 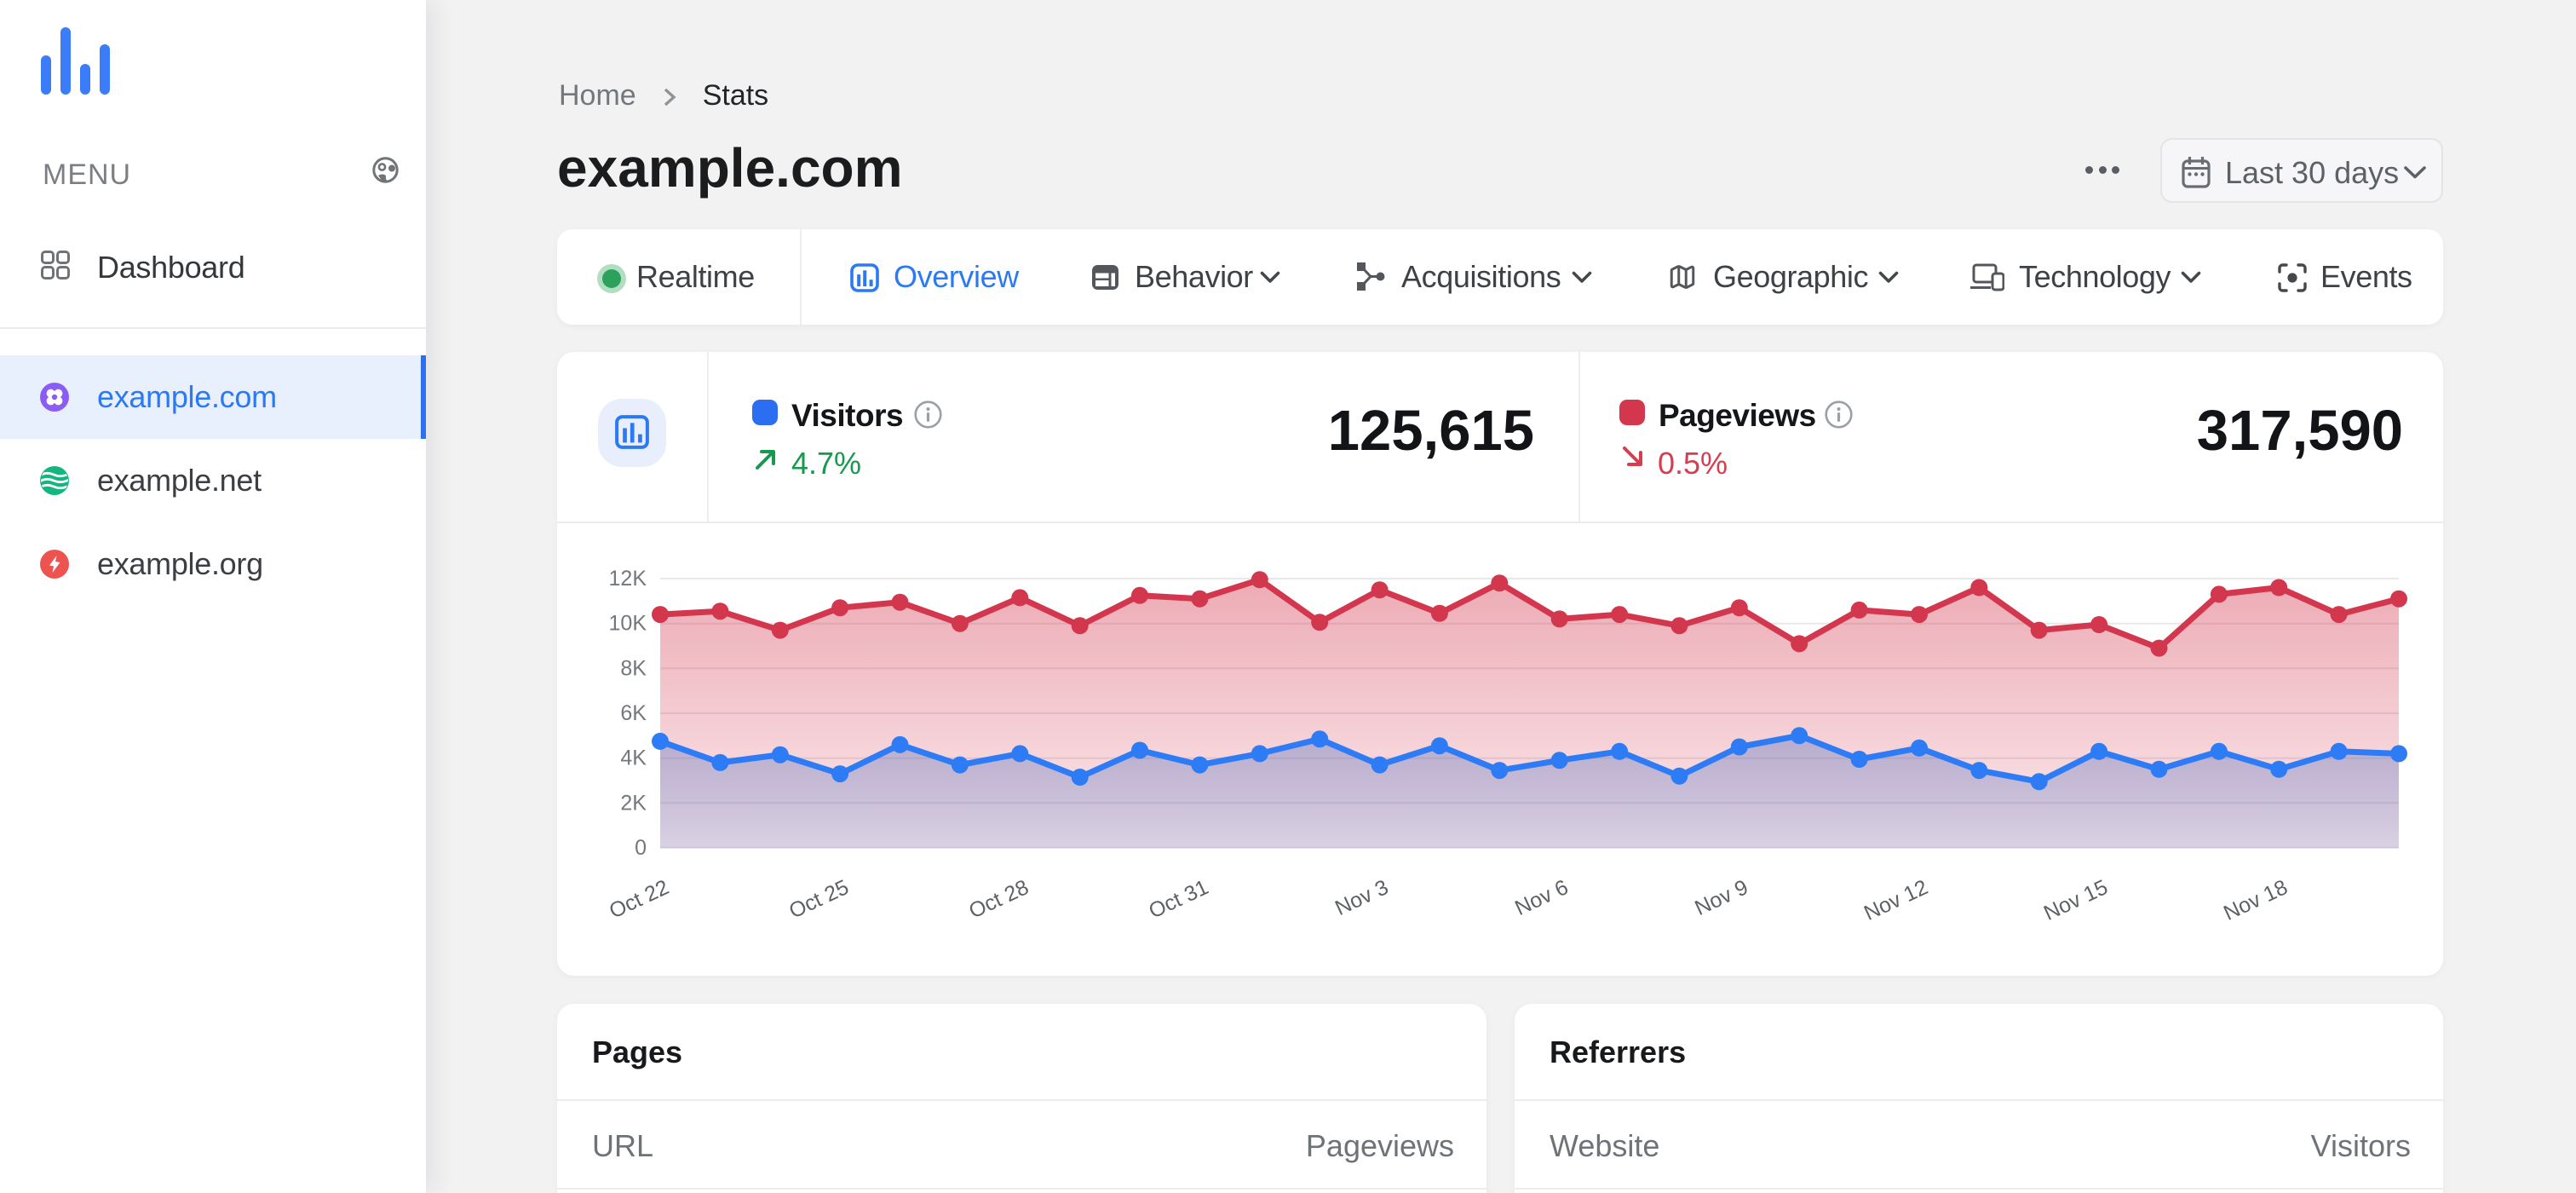 What do you see at coordinates (1361, 898) in the screenshot?
I see `svg-text: Nov 3` at bounding box center [1361, 898].